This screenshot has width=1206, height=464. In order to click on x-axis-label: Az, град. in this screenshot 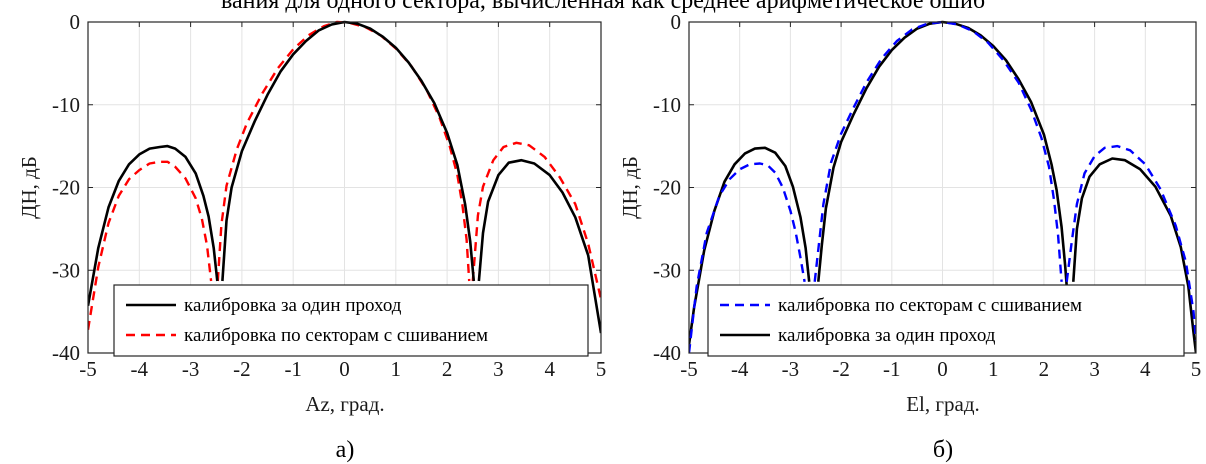, I will do `click(344, 404)`.